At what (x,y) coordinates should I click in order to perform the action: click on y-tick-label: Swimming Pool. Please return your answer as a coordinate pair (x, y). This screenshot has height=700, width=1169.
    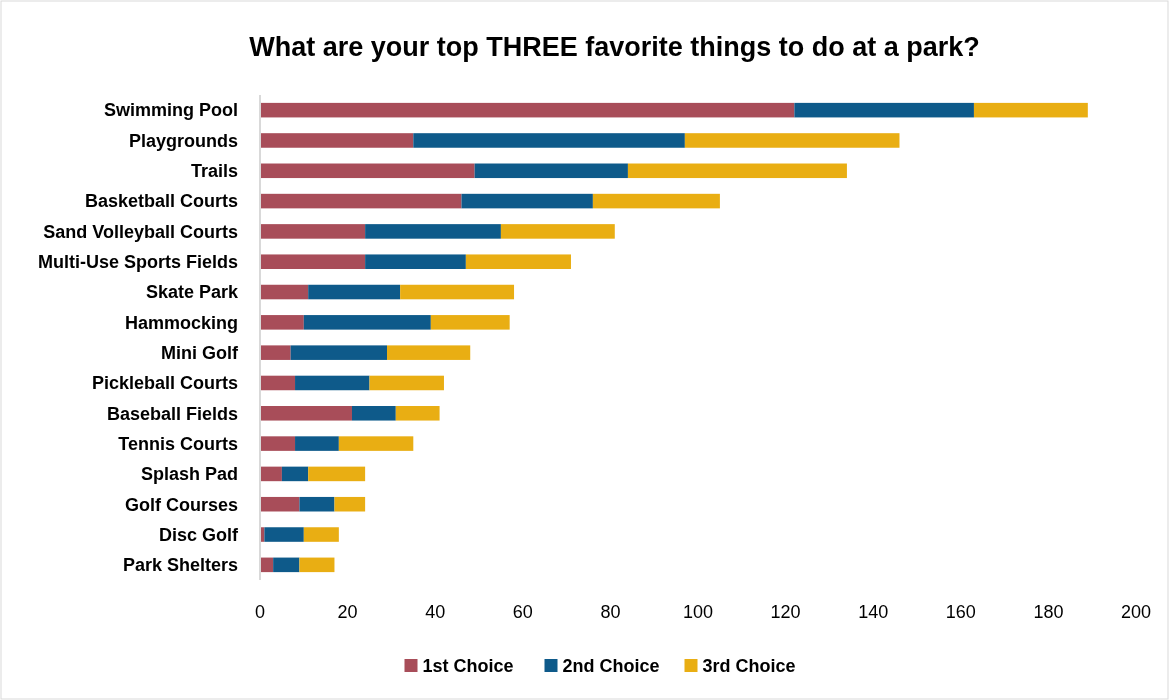
    Looking at the image, I should click on (170, 110).